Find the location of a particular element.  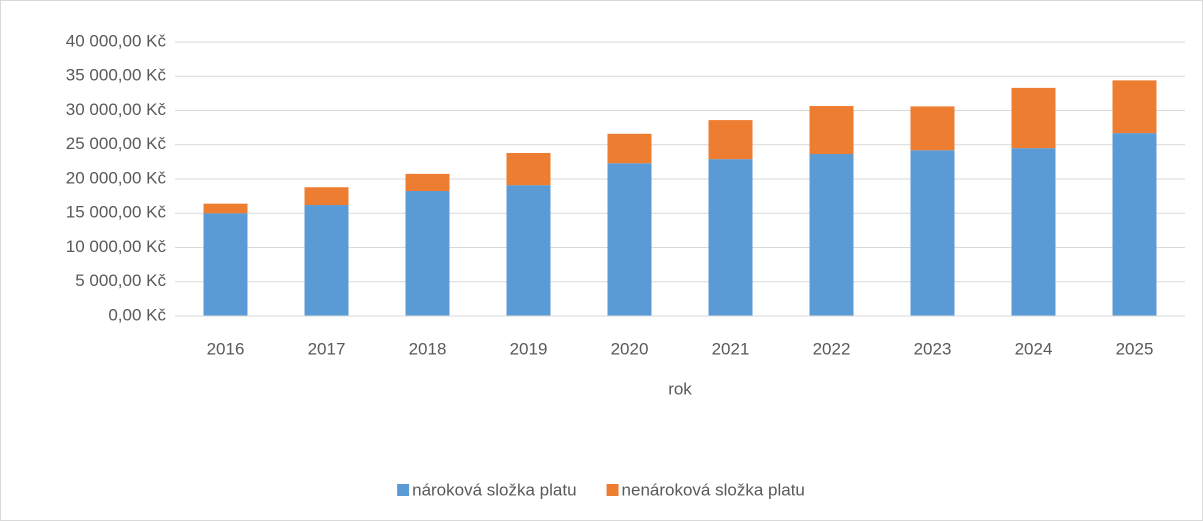

x-tick-label: 2019 is located at coordinates (529, 348).